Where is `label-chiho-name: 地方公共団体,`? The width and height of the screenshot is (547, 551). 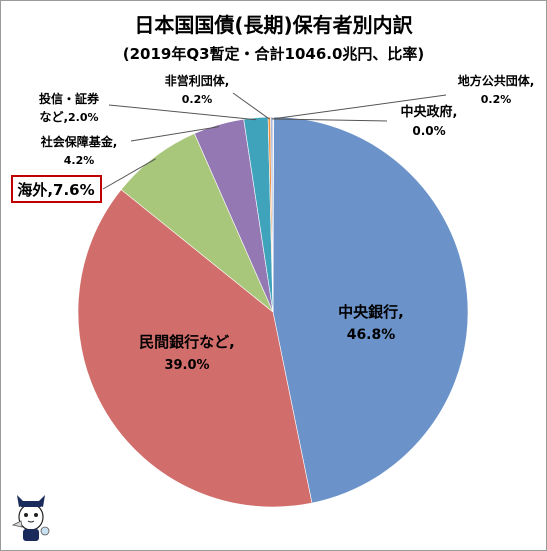 label-chiho-name: 地方公共団体, is located at coordinates (496, 80).